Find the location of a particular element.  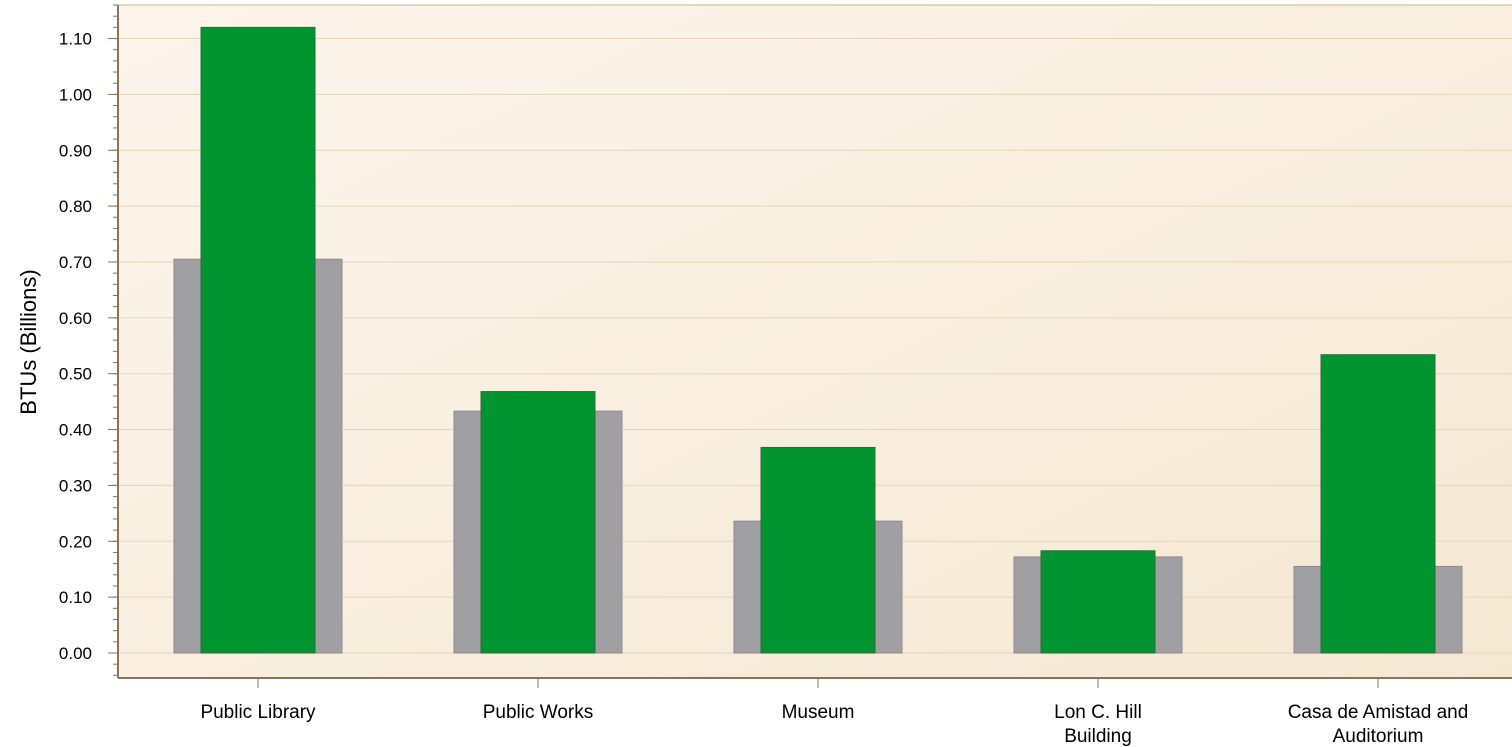

x-tick-label-line: Casa de Amistad and is located at coordinates (1378, 712).